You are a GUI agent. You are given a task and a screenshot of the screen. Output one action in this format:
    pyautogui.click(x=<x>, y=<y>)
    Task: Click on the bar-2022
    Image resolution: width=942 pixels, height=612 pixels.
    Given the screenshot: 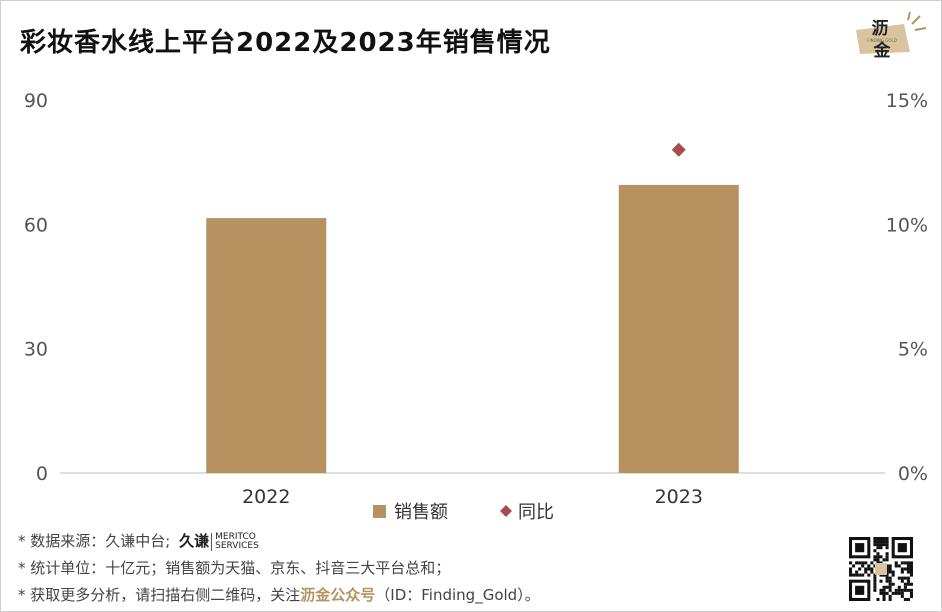 What is the action you would take?
    pyautogui.click(x=266, y=345)
    